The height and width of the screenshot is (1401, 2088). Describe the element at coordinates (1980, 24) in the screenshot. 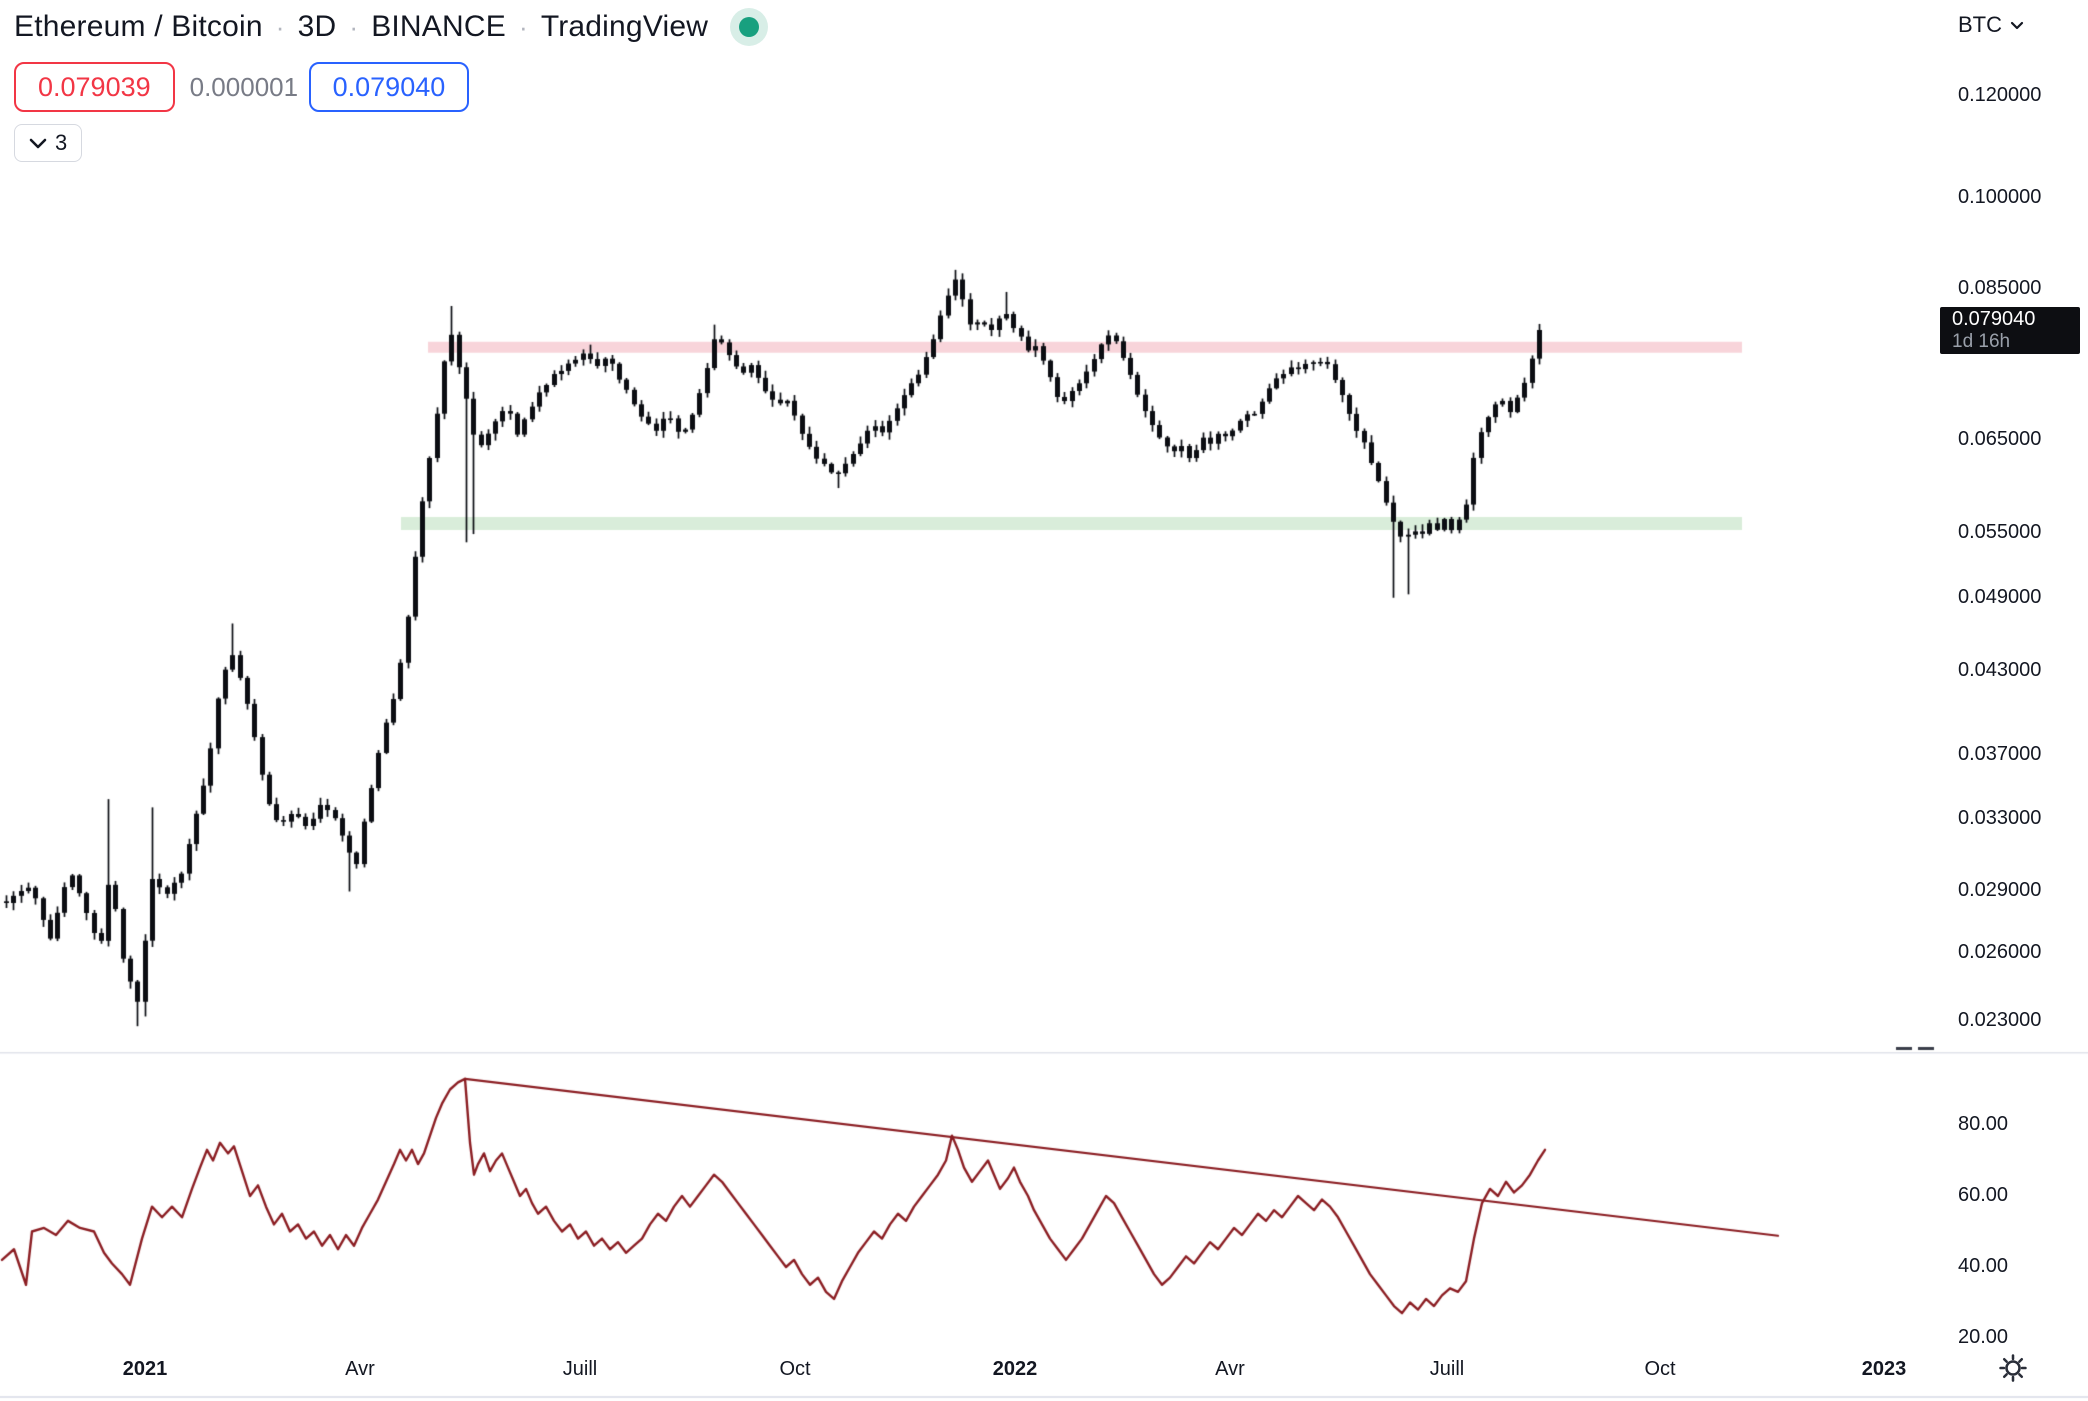

I see `currency-label: BTC` at that location.